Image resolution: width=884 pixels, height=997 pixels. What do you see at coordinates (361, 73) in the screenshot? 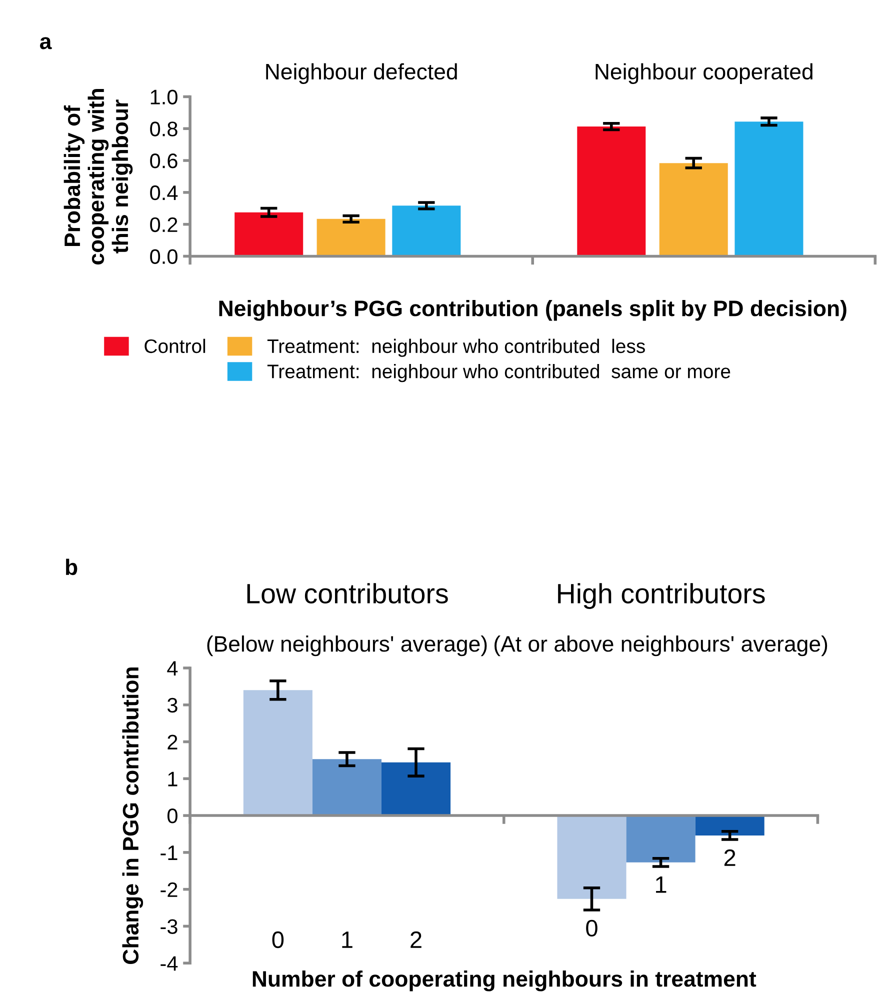
I see `x-tick-label: Neighbour defected` at bounding box center [361, 73].